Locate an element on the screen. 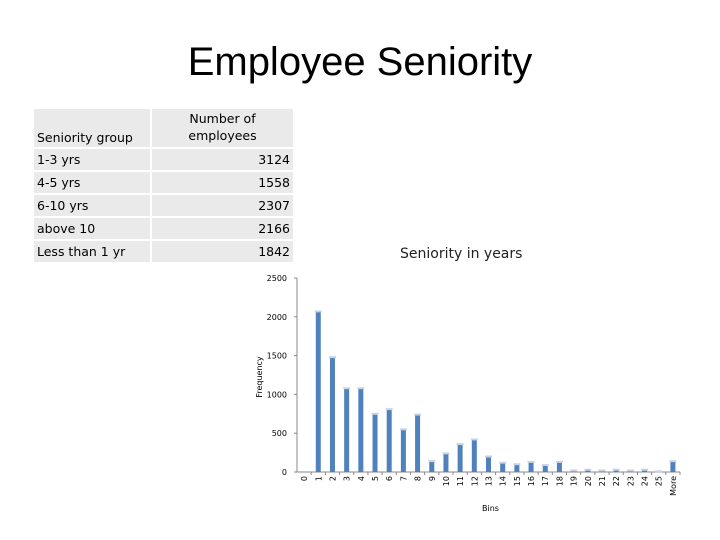  table-row: 4-5 yrs 1558 is located at coordinates (163, 182).